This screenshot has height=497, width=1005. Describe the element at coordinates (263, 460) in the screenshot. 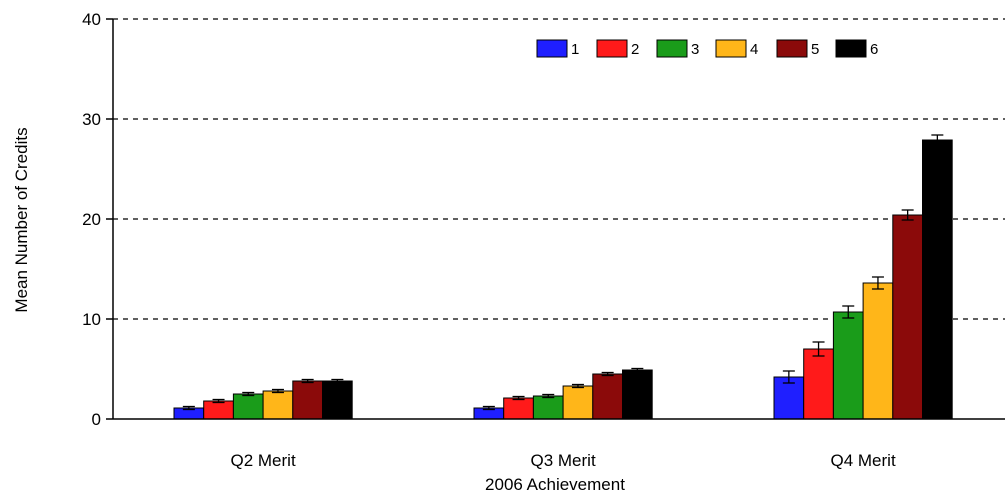

I see `x-tick-label-1: Q2 Merit` at that location.